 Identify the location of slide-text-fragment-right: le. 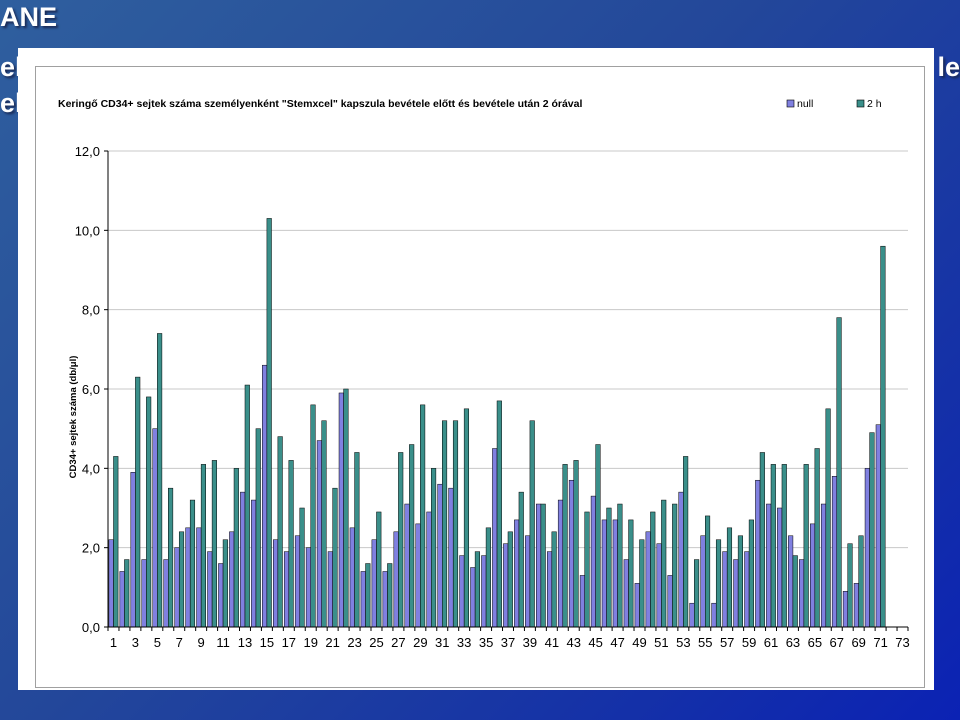
(948, 67).